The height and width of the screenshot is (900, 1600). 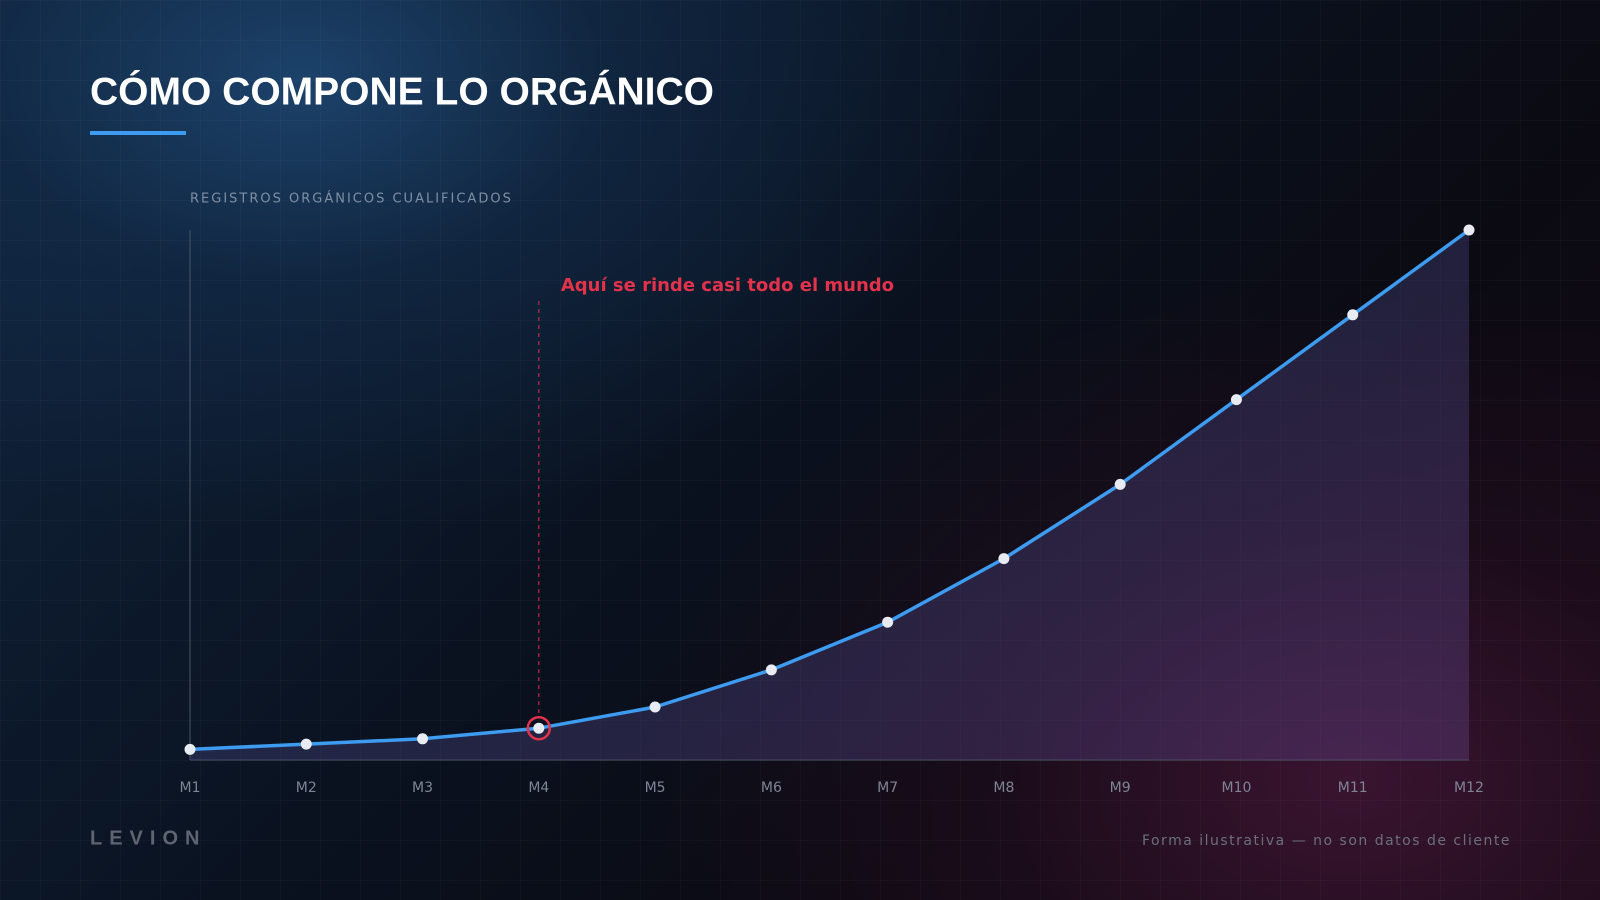 I want to click on x-tick-label: M1, so click(x=190, y=788).